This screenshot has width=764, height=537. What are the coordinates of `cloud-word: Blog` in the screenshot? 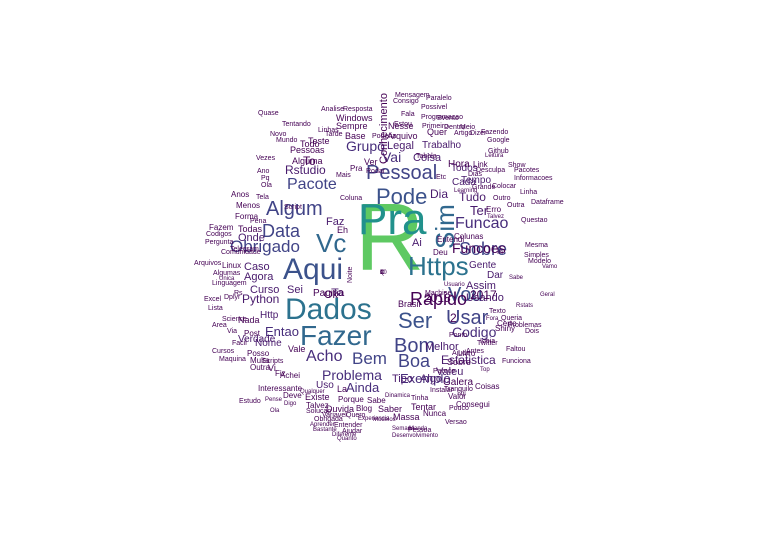 It's located at (364, 408).